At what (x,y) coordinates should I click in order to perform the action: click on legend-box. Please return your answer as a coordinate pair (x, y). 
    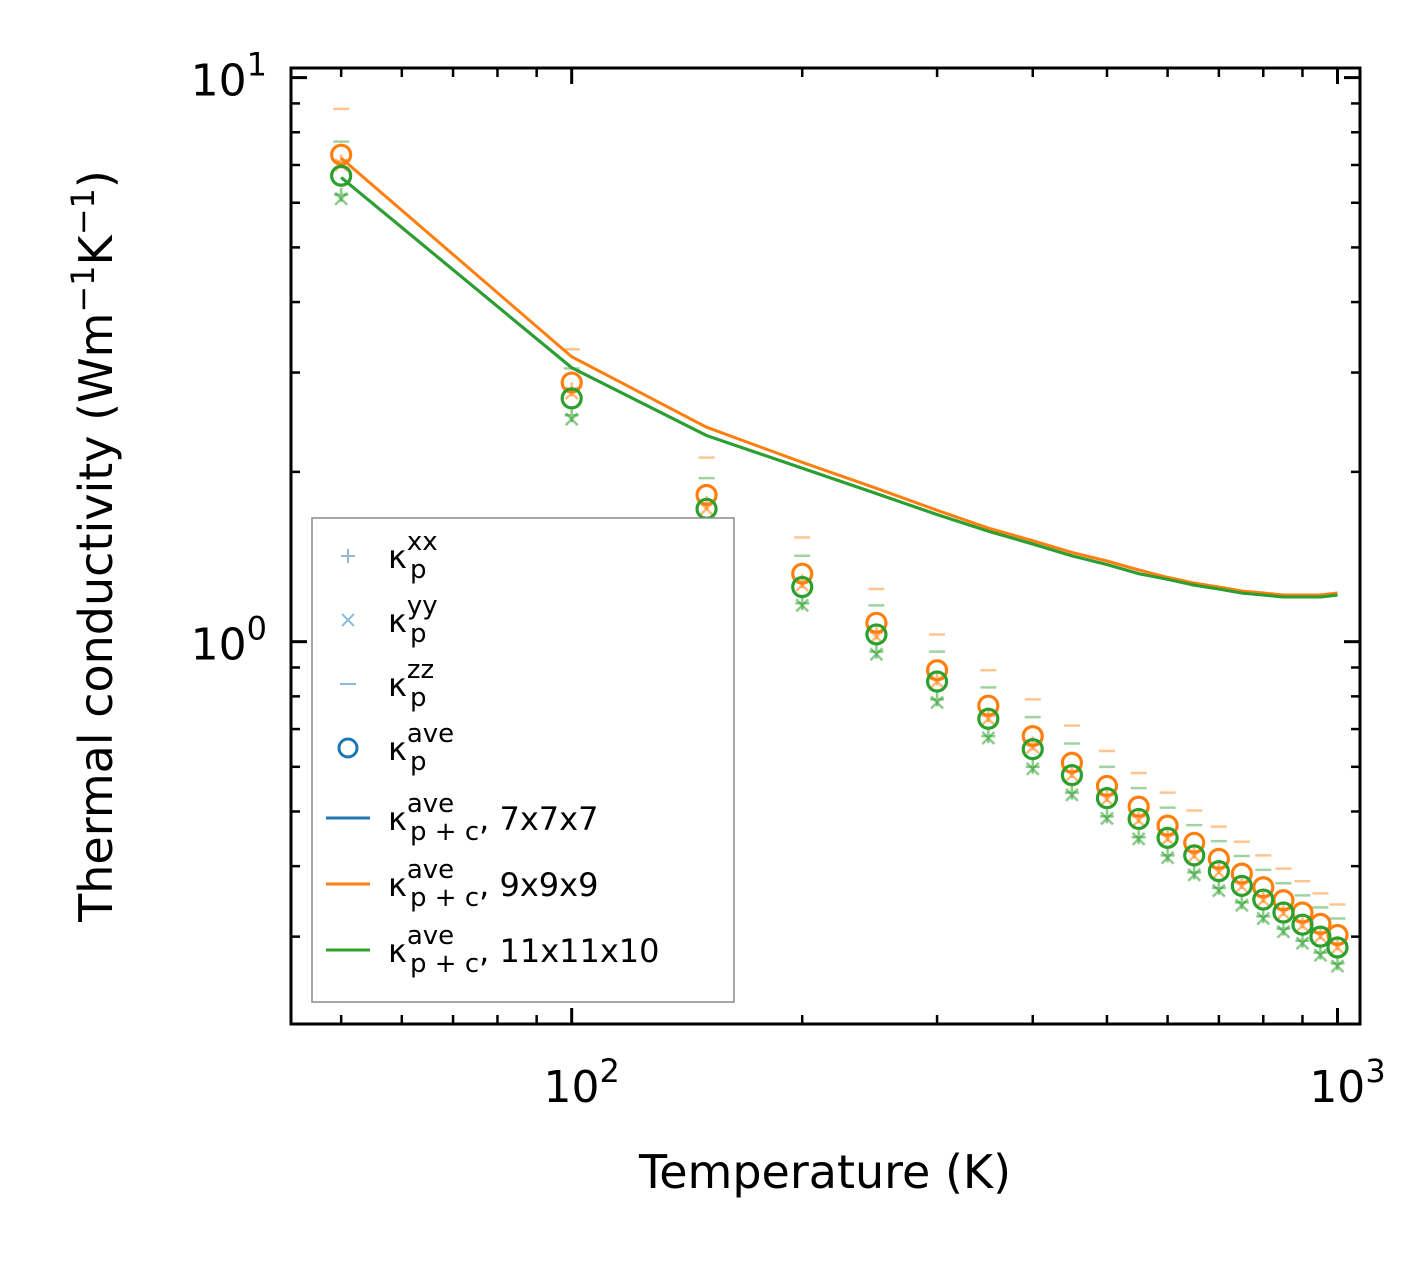
    Looking at the image, I should click on (523, 760).